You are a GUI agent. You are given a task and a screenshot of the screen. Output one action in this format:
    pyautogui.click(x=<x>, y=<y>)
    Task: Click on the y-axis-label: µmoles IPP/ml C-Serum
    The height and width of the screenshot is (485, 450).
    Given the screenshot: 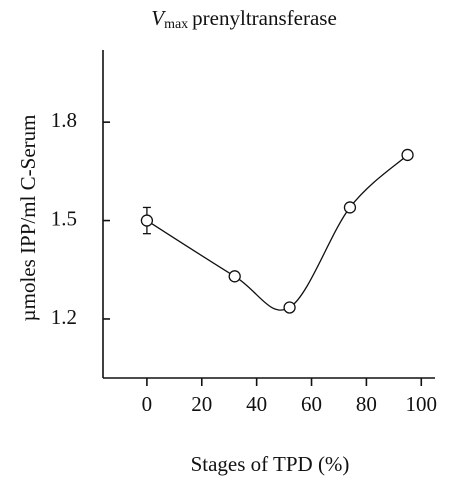 What is the action you would take?
    pyautogui.click(x=28, y=218)
    